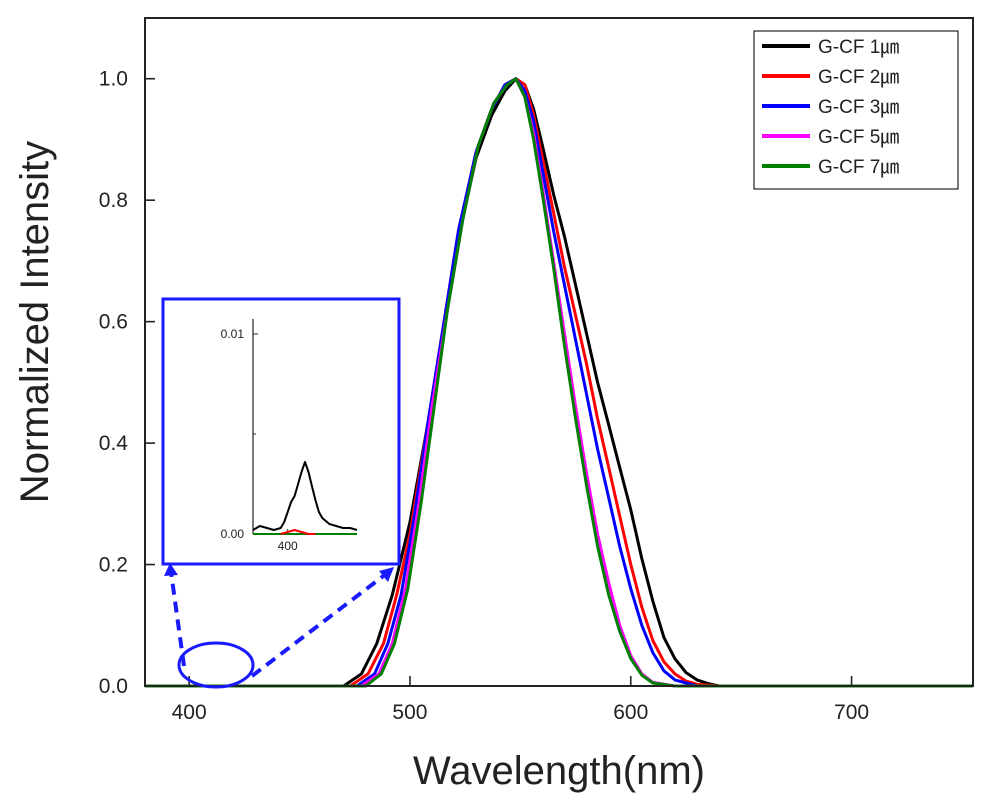 Image resolution: width=989 pixels, height=808 pixels. What do you see at coordinates (113, 322) in the screenshot?
I see `y-tick-label: 0.6` at bounding box center [113, 322].